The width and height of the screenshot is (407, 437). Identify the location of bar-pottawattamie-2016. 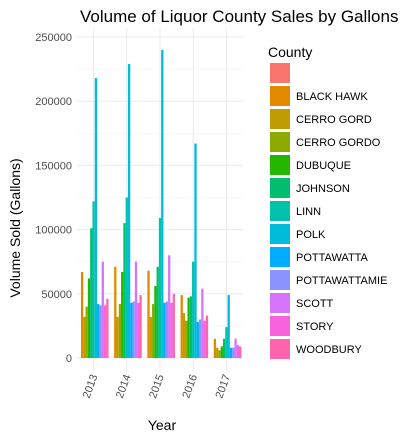
(200, 338).